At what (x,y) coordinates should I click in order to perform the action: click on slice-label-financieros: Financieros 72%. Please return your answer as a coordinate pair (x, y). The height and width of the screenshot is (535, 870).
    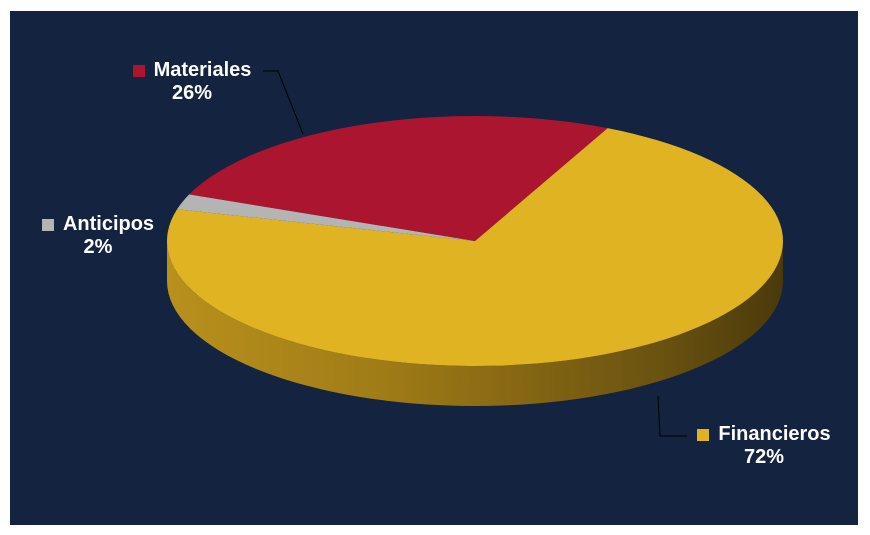
    Looking at the image, I should click on (764, 446).